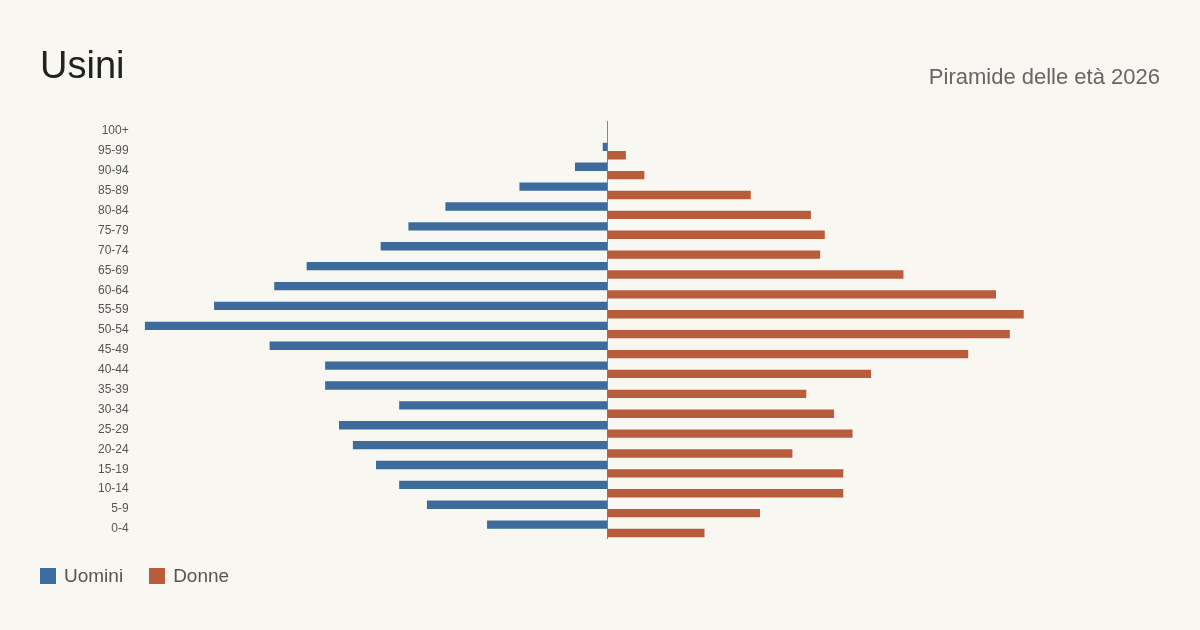  Describe the element at coordinates (93, 576) in the screenshot. I see `legend-label: Uomini` at that location.